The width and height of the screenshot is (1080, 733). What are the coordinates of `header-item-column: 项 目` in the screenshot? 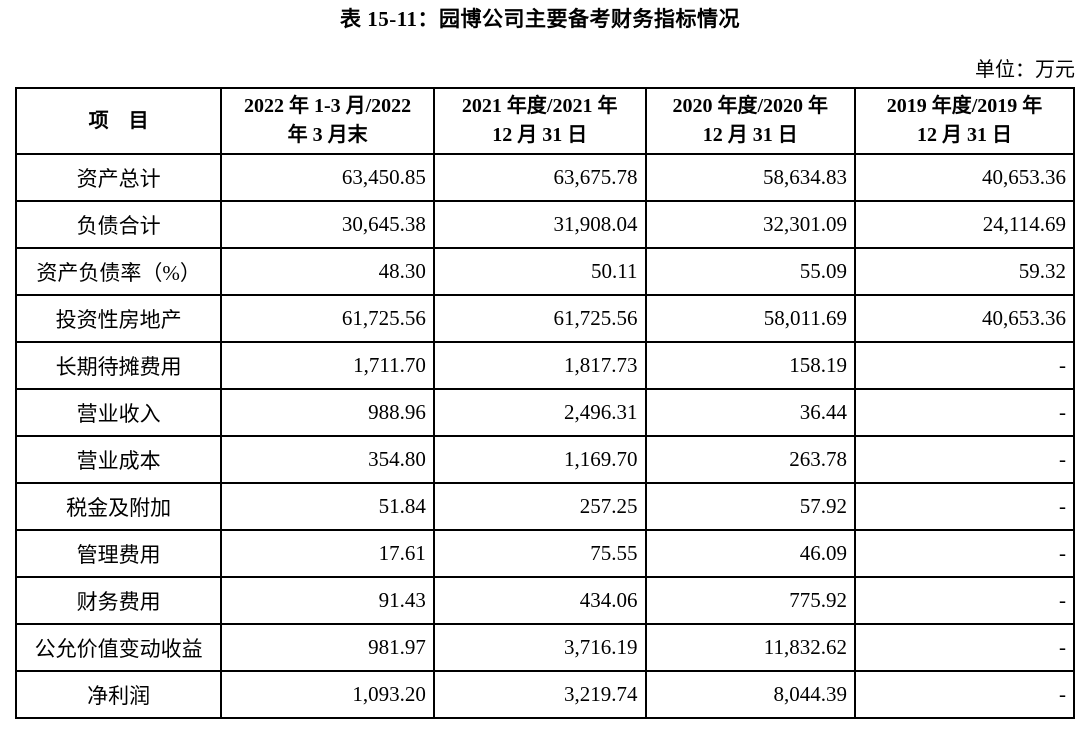 It's located at (118, 121).